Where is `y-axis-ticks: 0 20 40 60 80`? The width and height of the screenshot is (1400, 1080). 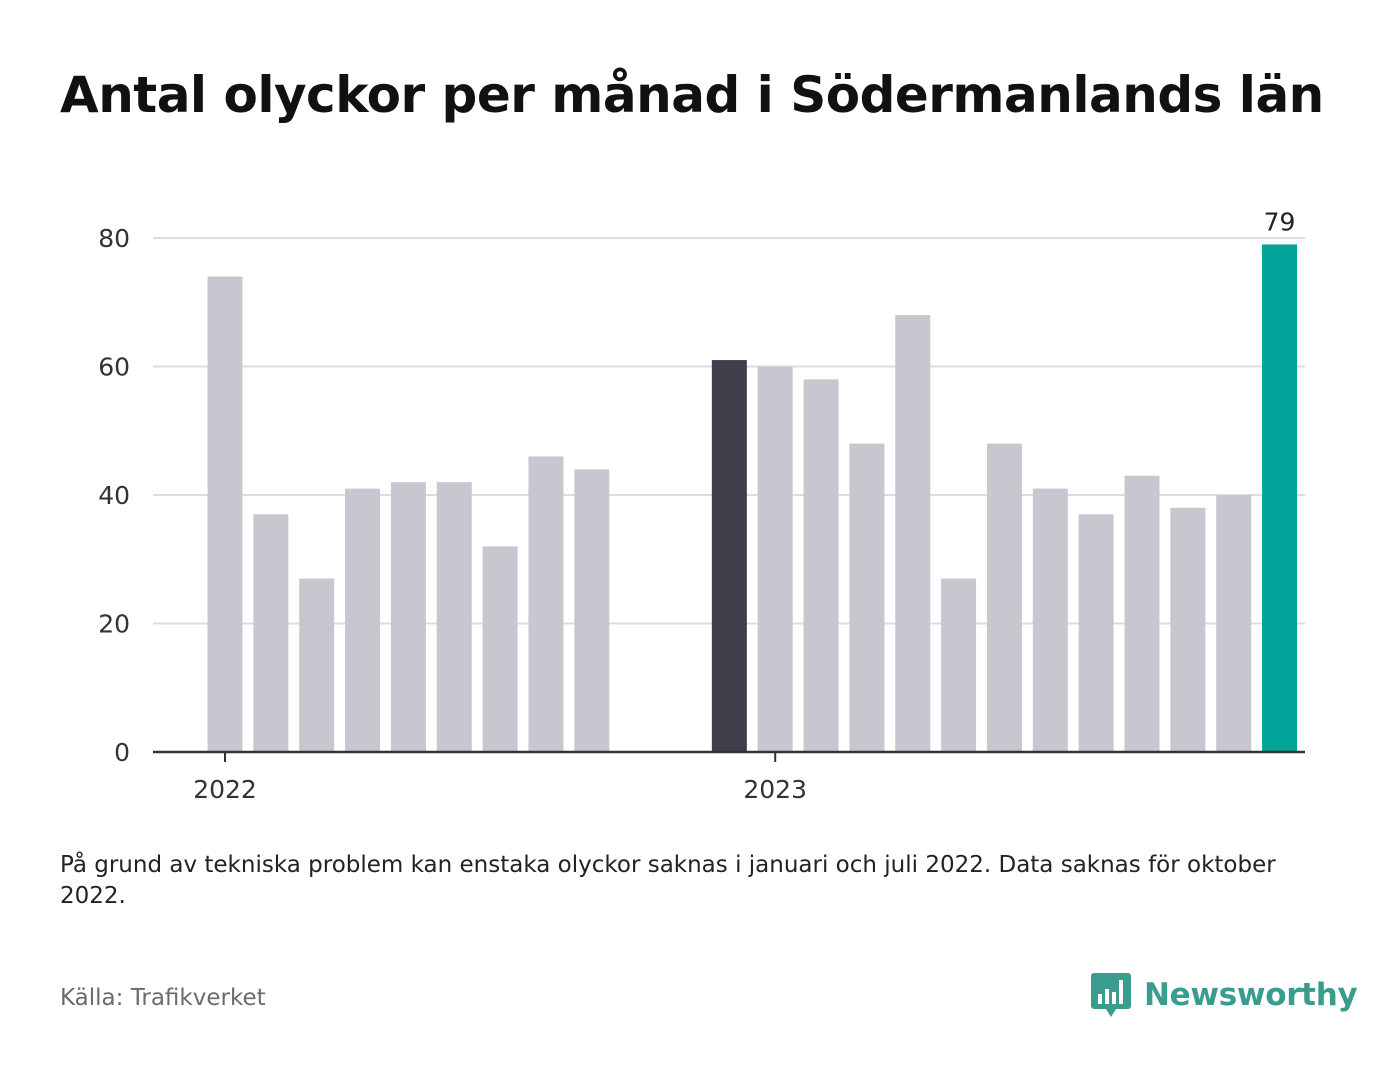
y-axis-ticks: 0 20 40 60 80 is located at coordinates (114, 495).